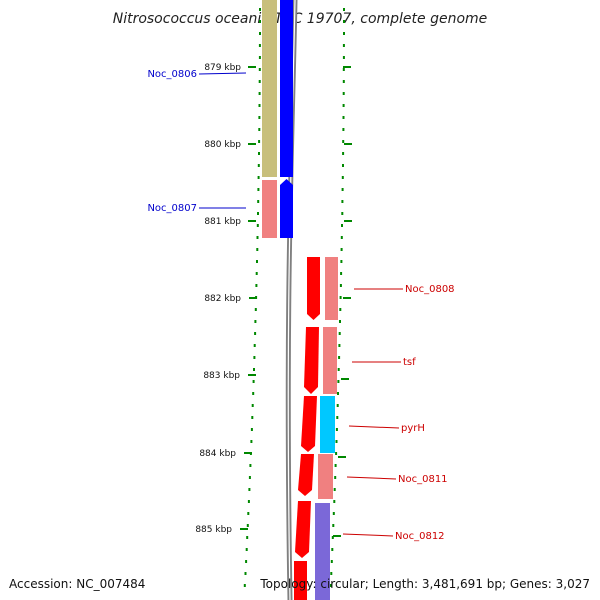 The width and height of the screenshot is (600, 600). I want to click on outer-ticks, so click(342, 301).